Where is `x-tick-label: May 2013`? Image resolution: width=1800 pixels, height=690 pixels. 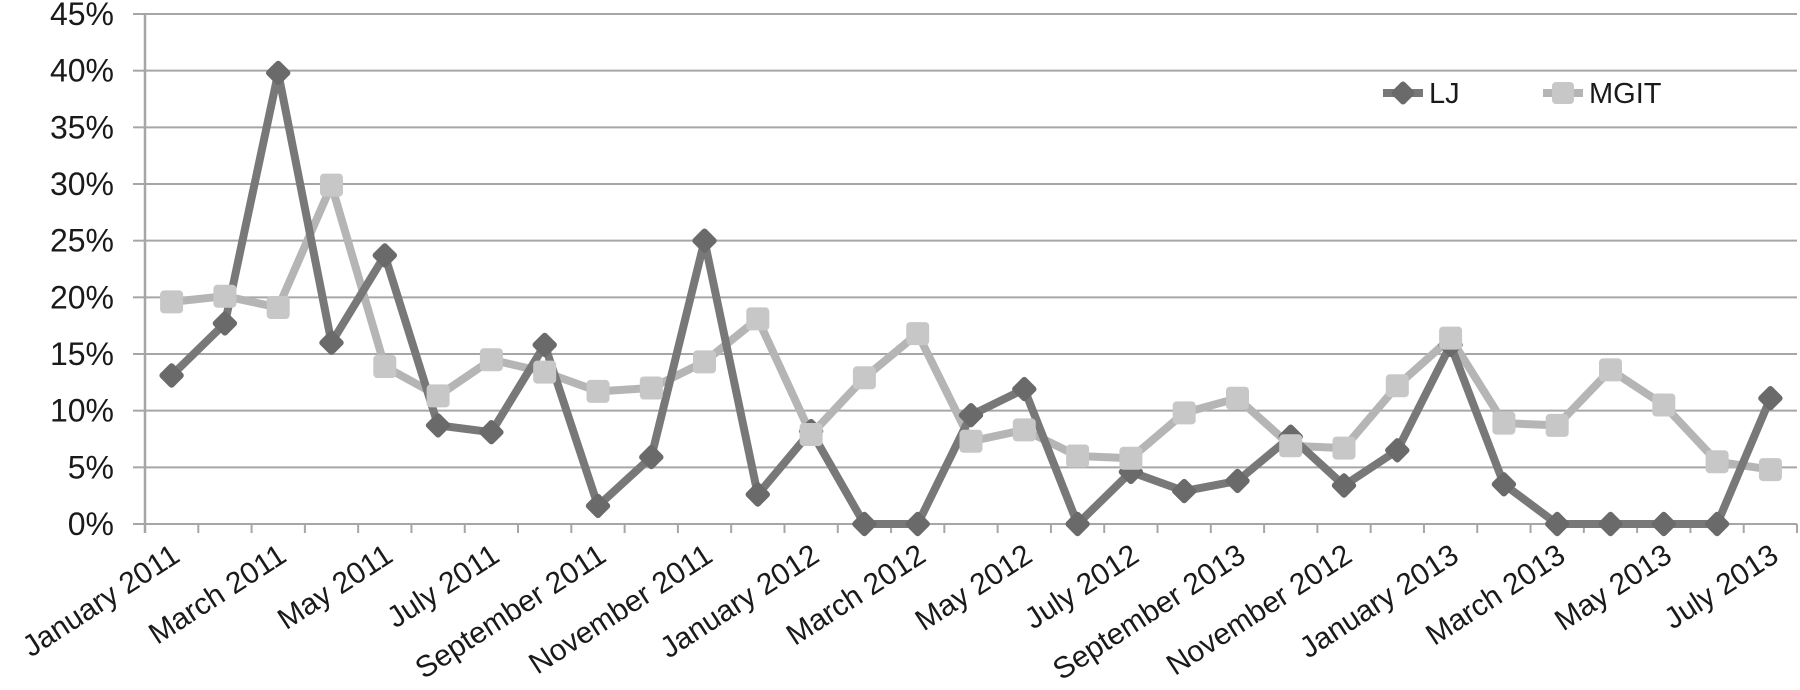 x-tick-label: May 2013 is located at coordinates (1613, 587).